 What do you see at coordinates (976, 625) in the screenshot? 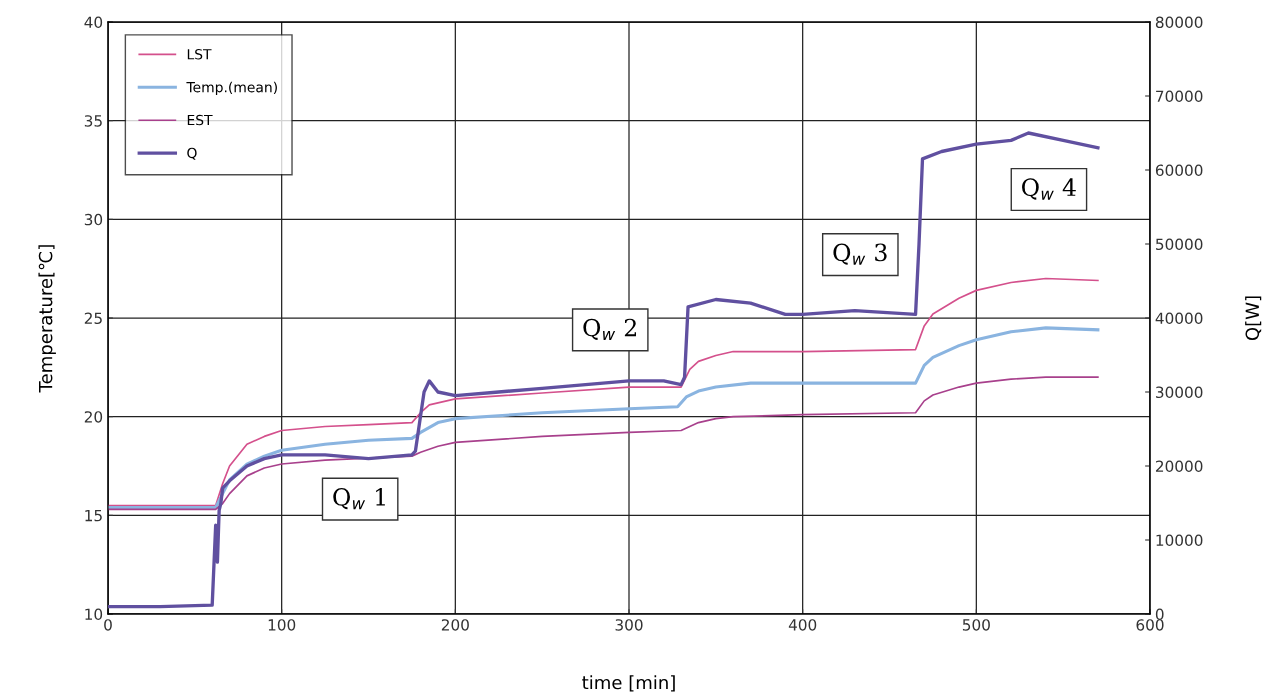
I see `x-tick-label: 500` at bounding box center [976, 625].